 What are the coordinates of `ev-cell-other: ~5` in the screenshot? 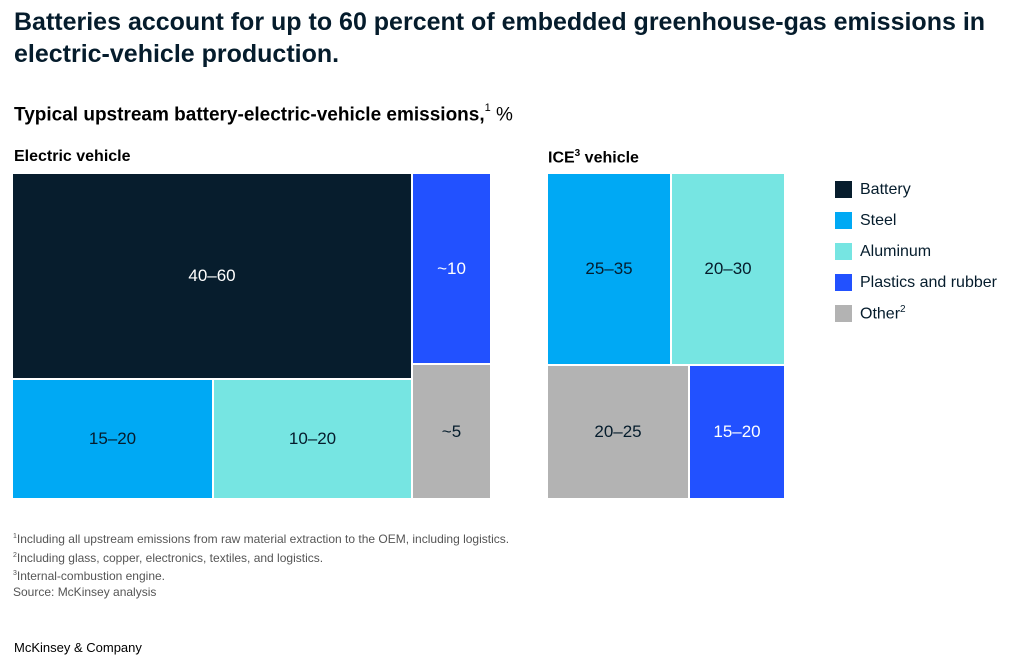 It's located at (451, 431).